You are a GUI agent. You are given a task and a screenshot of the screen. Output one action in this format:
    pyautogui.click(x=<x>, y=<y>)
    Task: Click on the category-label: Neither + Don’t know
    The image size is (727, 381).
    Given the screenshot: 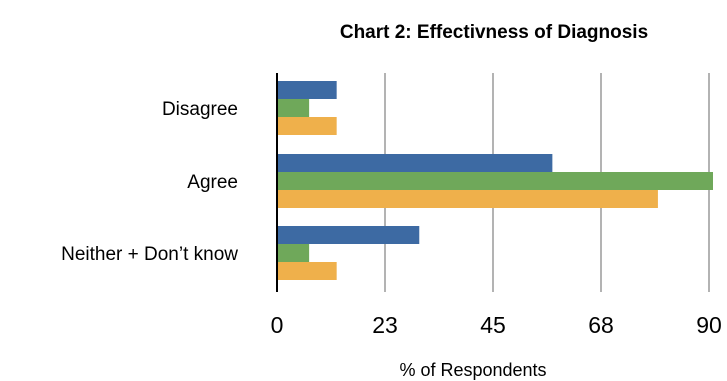 What is the action you would take?
    pyautogui.click(x=149, y=254)
    